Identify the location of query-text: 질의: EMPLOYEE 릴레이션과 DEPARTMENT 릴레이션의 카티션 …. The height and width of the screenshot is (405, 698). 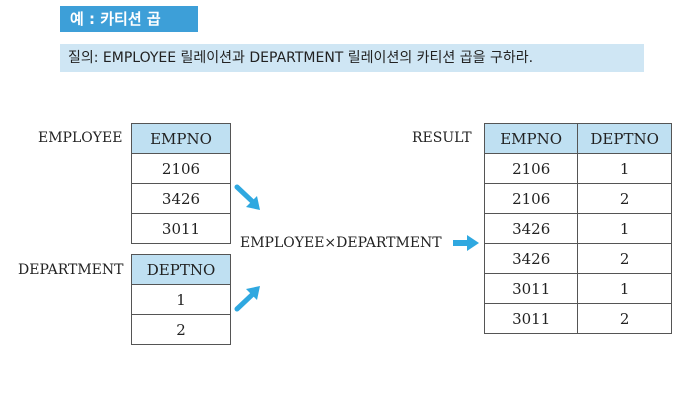
(352, 58).